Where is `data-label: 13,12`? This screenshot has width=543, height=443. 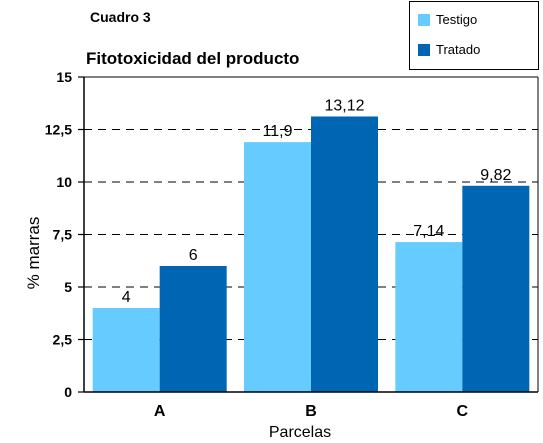
data-label: 13,12 is located at coordinates (344, 105).